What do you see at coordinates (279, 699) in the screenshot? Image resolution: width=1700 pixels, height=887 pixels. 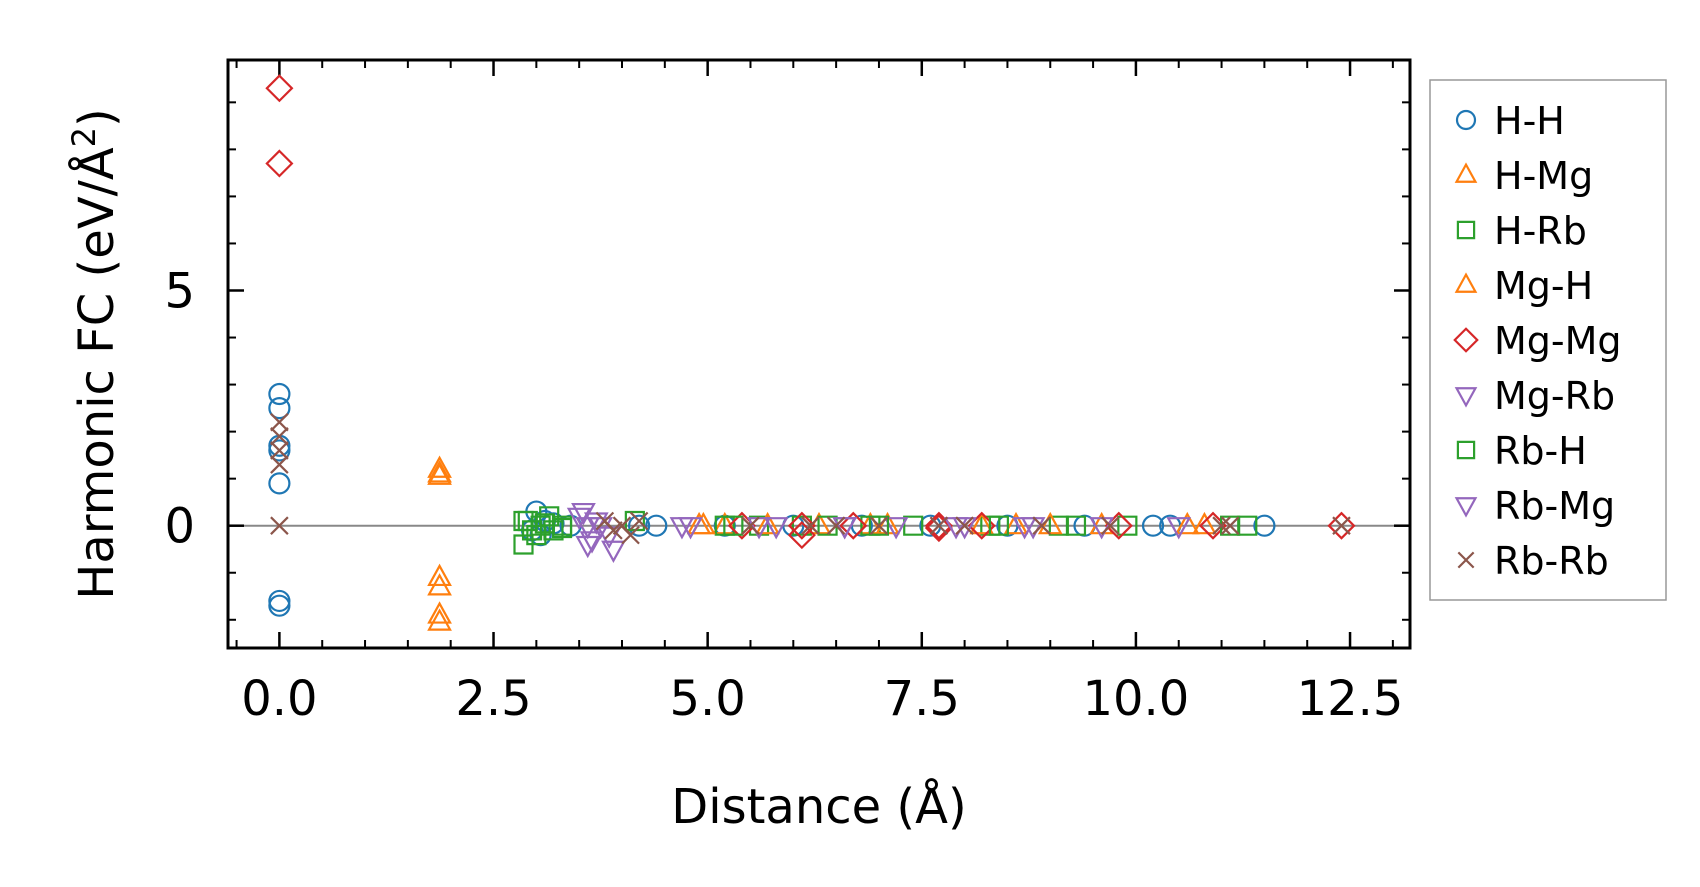 I see `x-tick-label: 0.0` at bounding box center [279, 699].